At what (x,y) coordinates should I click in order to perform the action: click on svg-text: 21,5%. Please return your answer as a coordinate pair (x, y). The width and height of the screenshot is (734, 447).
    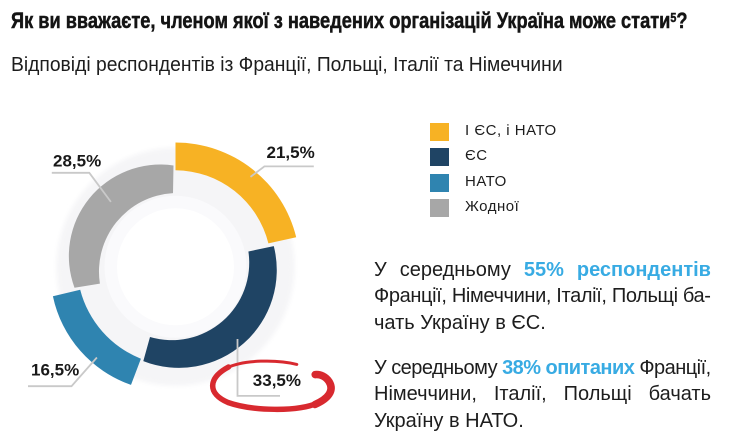
    Looking at the image, I should click on (291, 152).